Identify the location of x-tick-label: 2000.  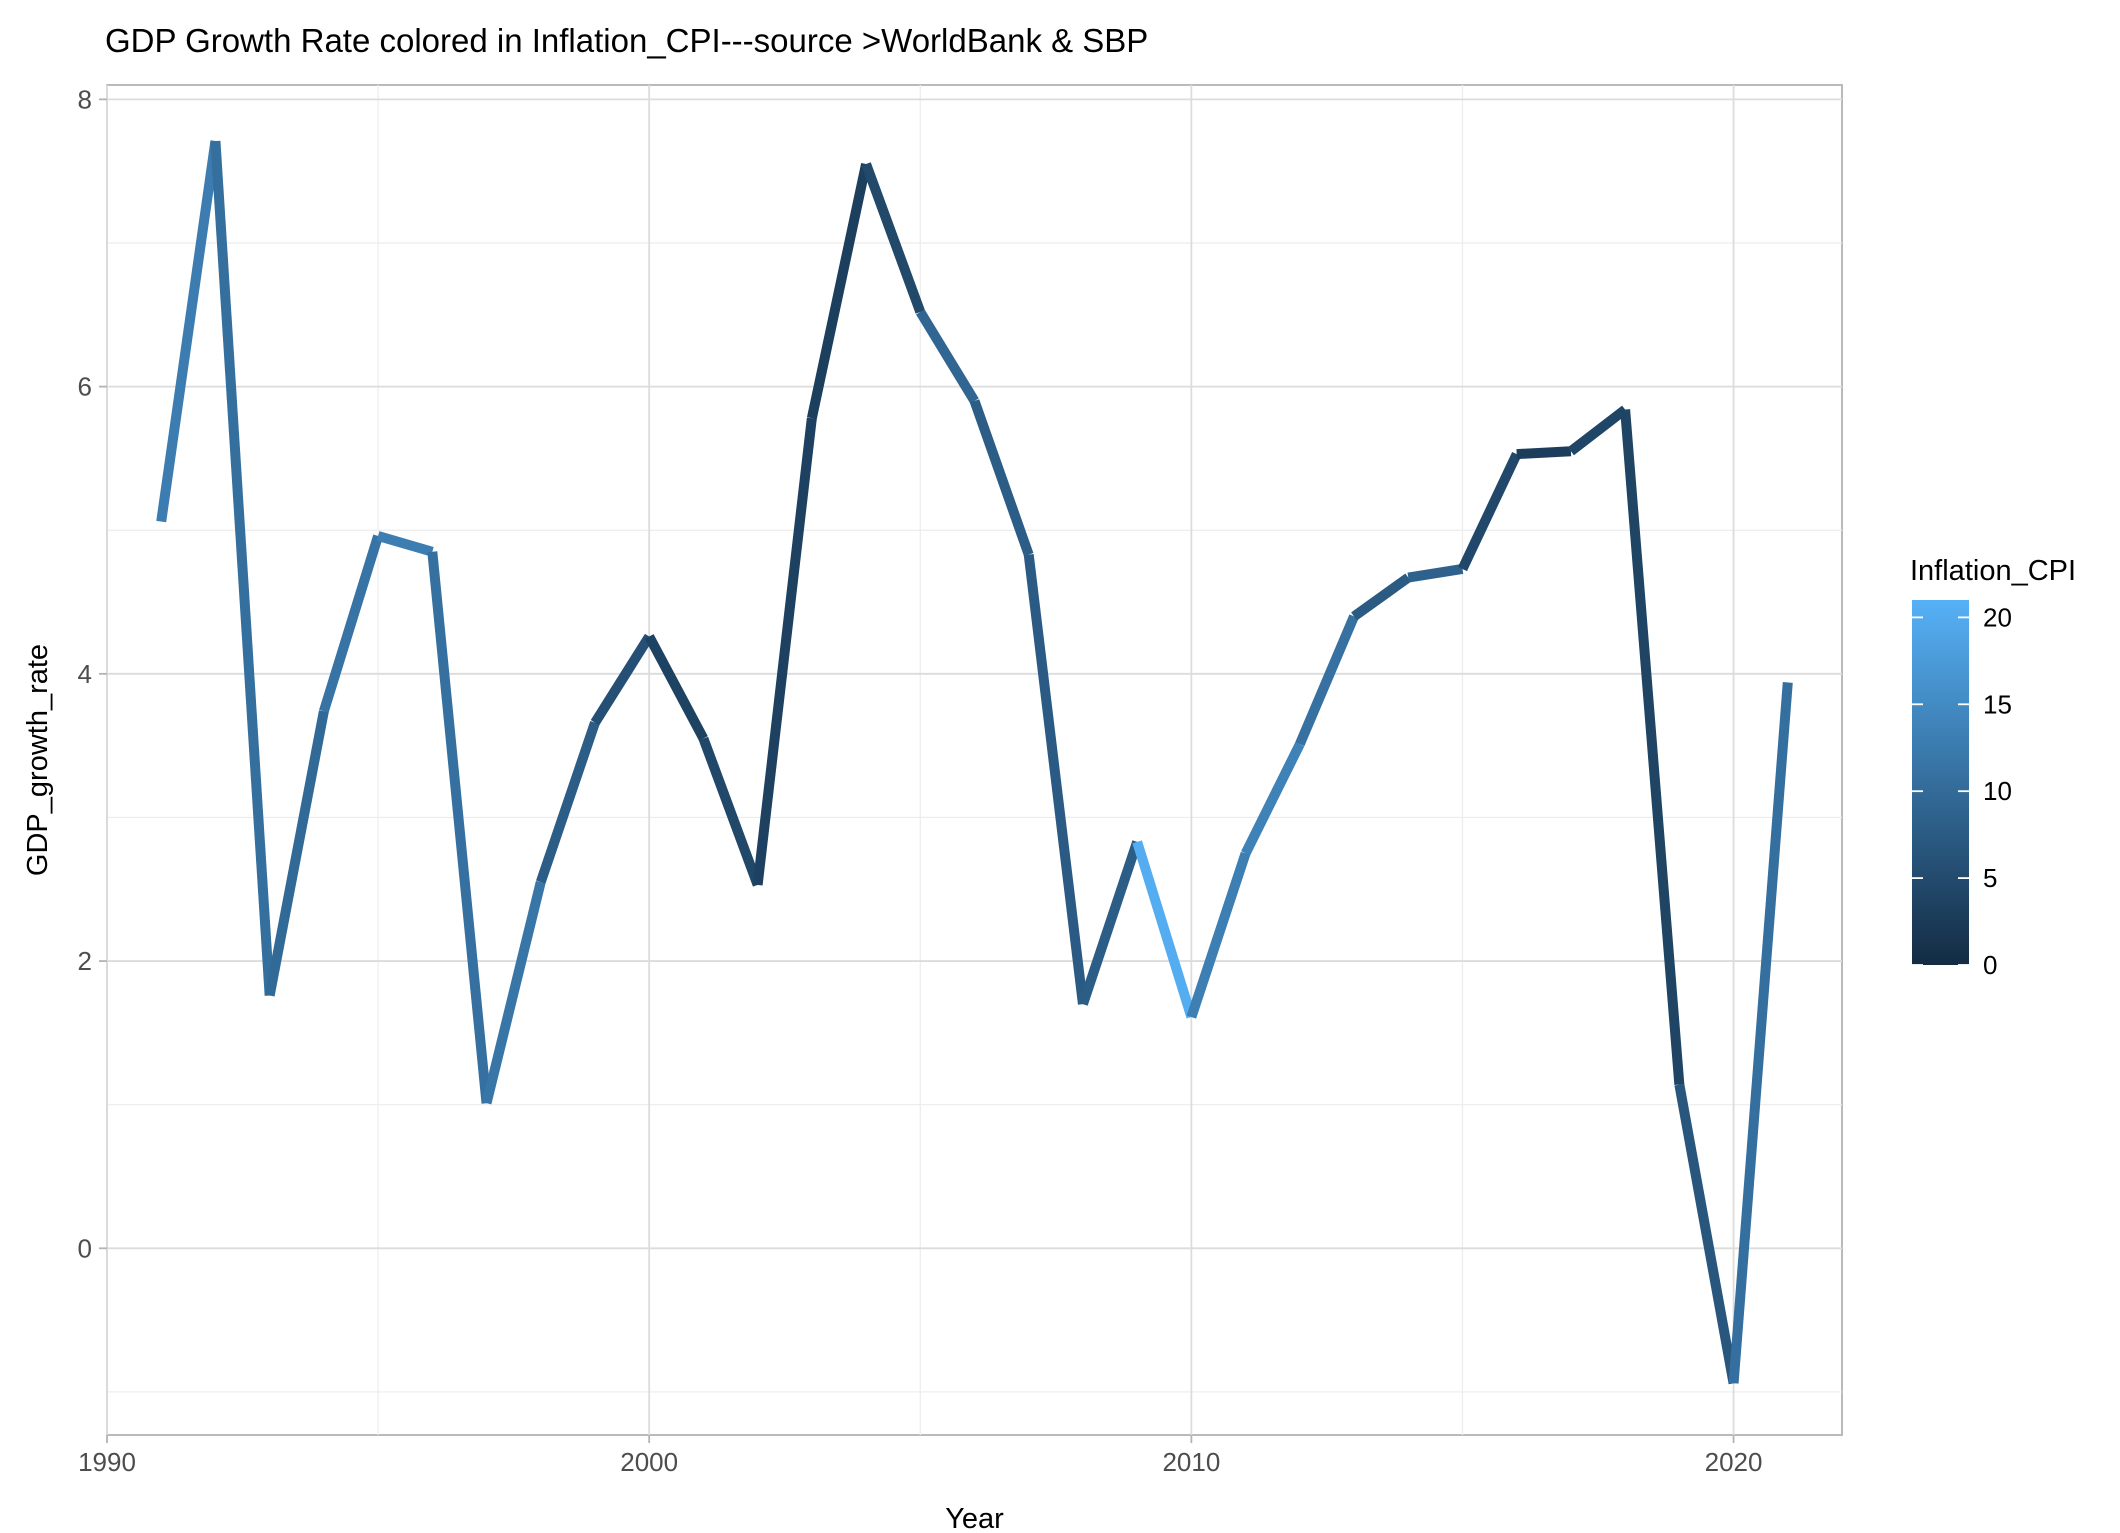
(649, 1462).